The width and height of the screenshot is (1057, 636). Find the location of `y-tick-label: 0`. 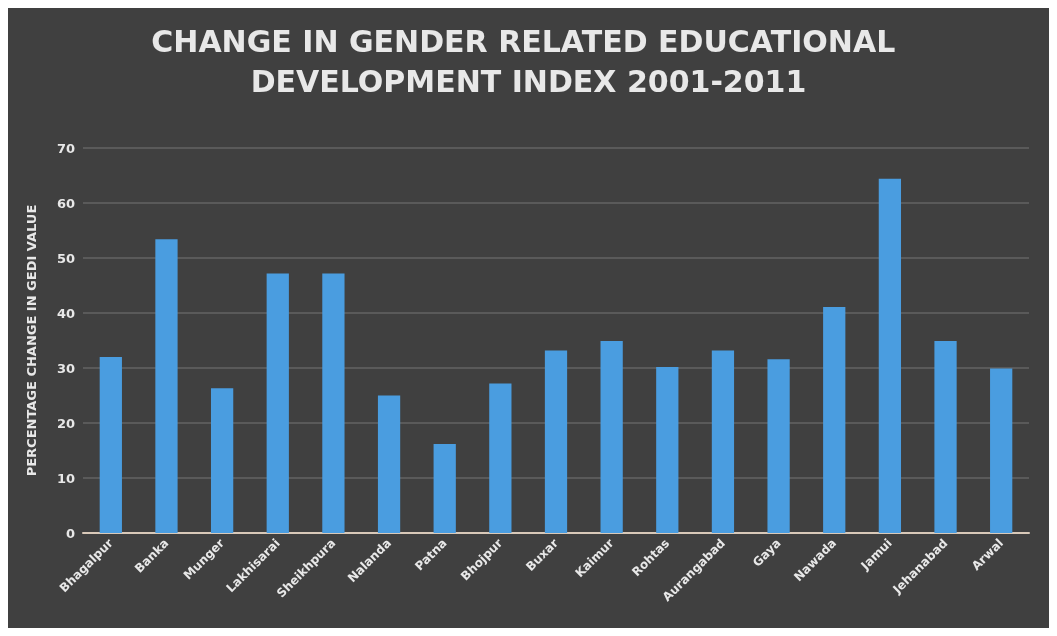

y-tick-label: 0 is located at coordinates (70, 533).